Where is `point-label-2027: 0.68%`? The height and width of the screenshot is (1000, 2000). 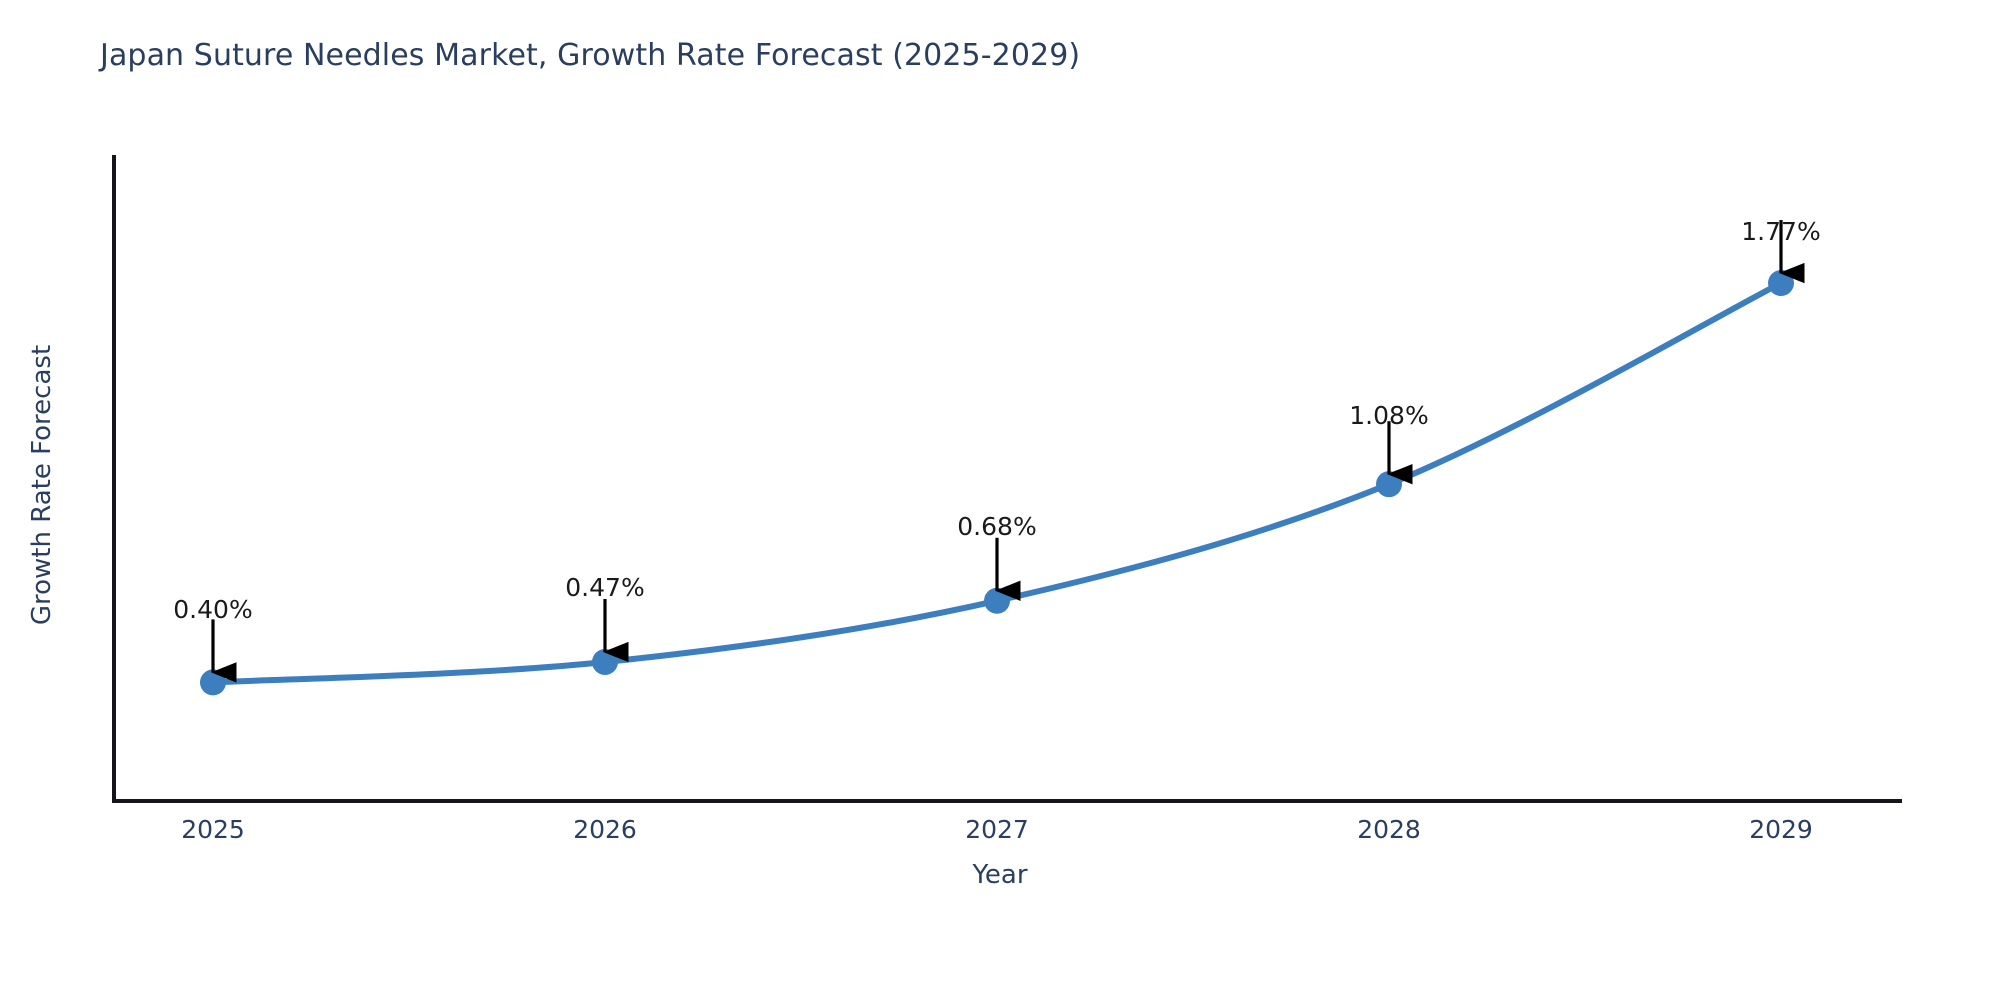
point-label-2027: 0.68% is located at coordinates (997, 526).